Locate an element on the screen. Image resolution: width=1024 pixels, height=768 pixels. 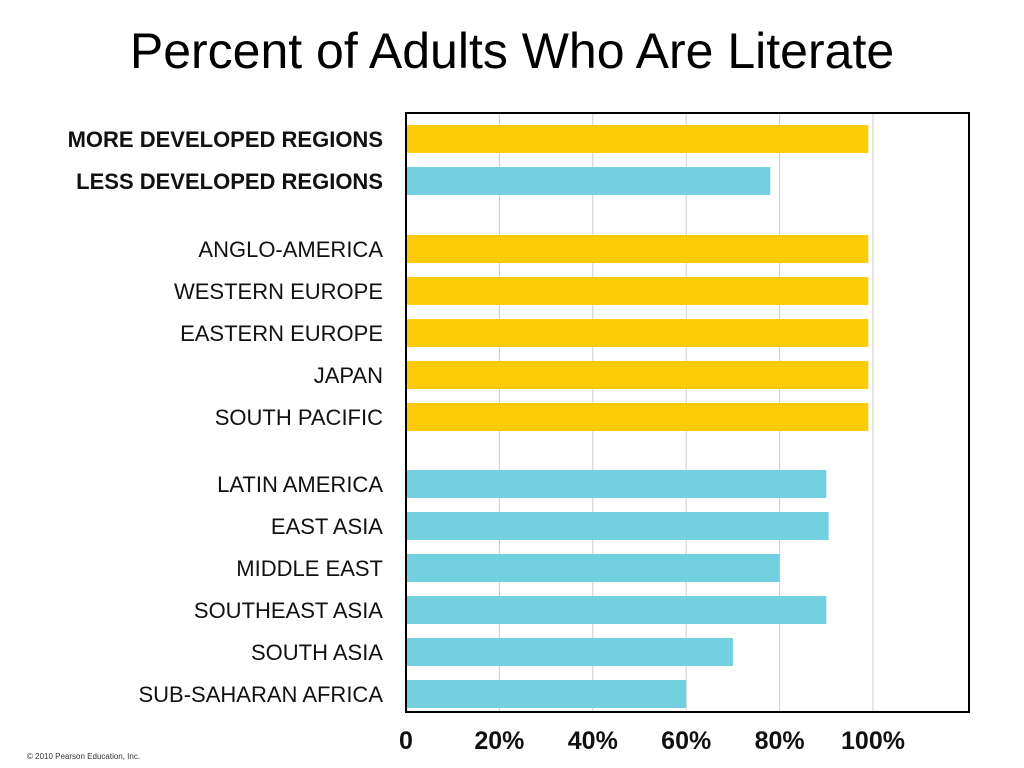
bar-south-pacific is located at coordinates (637, 417).